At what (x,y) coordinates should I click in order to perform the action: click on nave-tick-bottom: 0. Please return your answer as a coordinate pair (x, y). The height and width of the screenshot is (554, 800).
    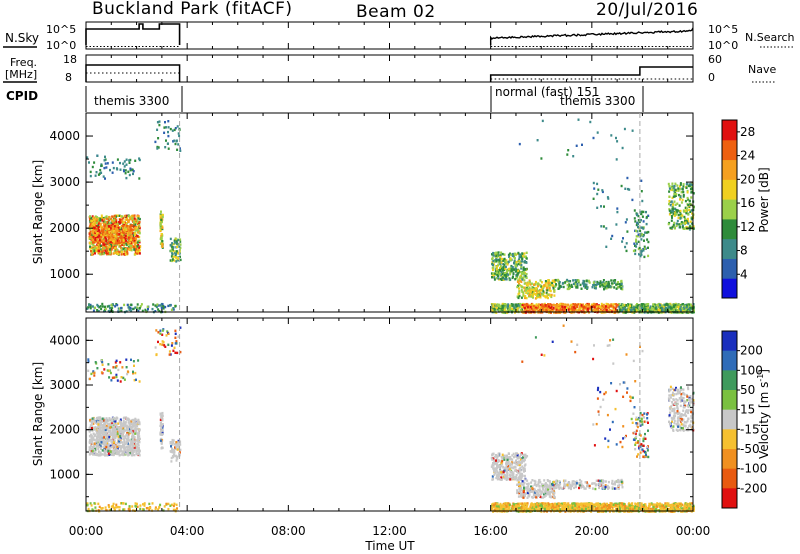
    Looking at the image, I should click on (711, 77).